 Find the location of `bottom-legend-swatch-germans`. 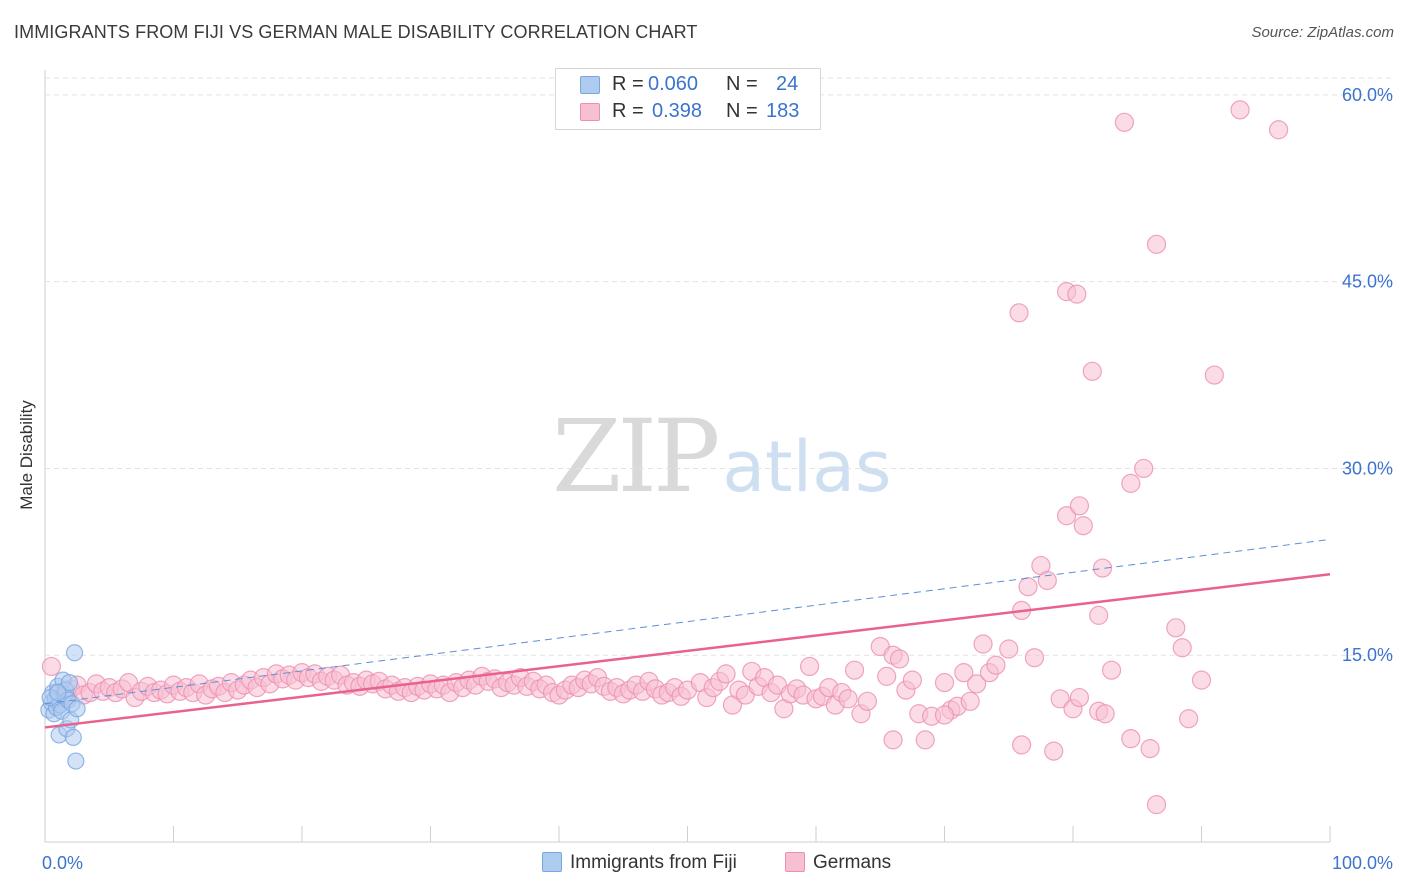

bottom-legend-swatch-germans is located at coordinates (795, 862).